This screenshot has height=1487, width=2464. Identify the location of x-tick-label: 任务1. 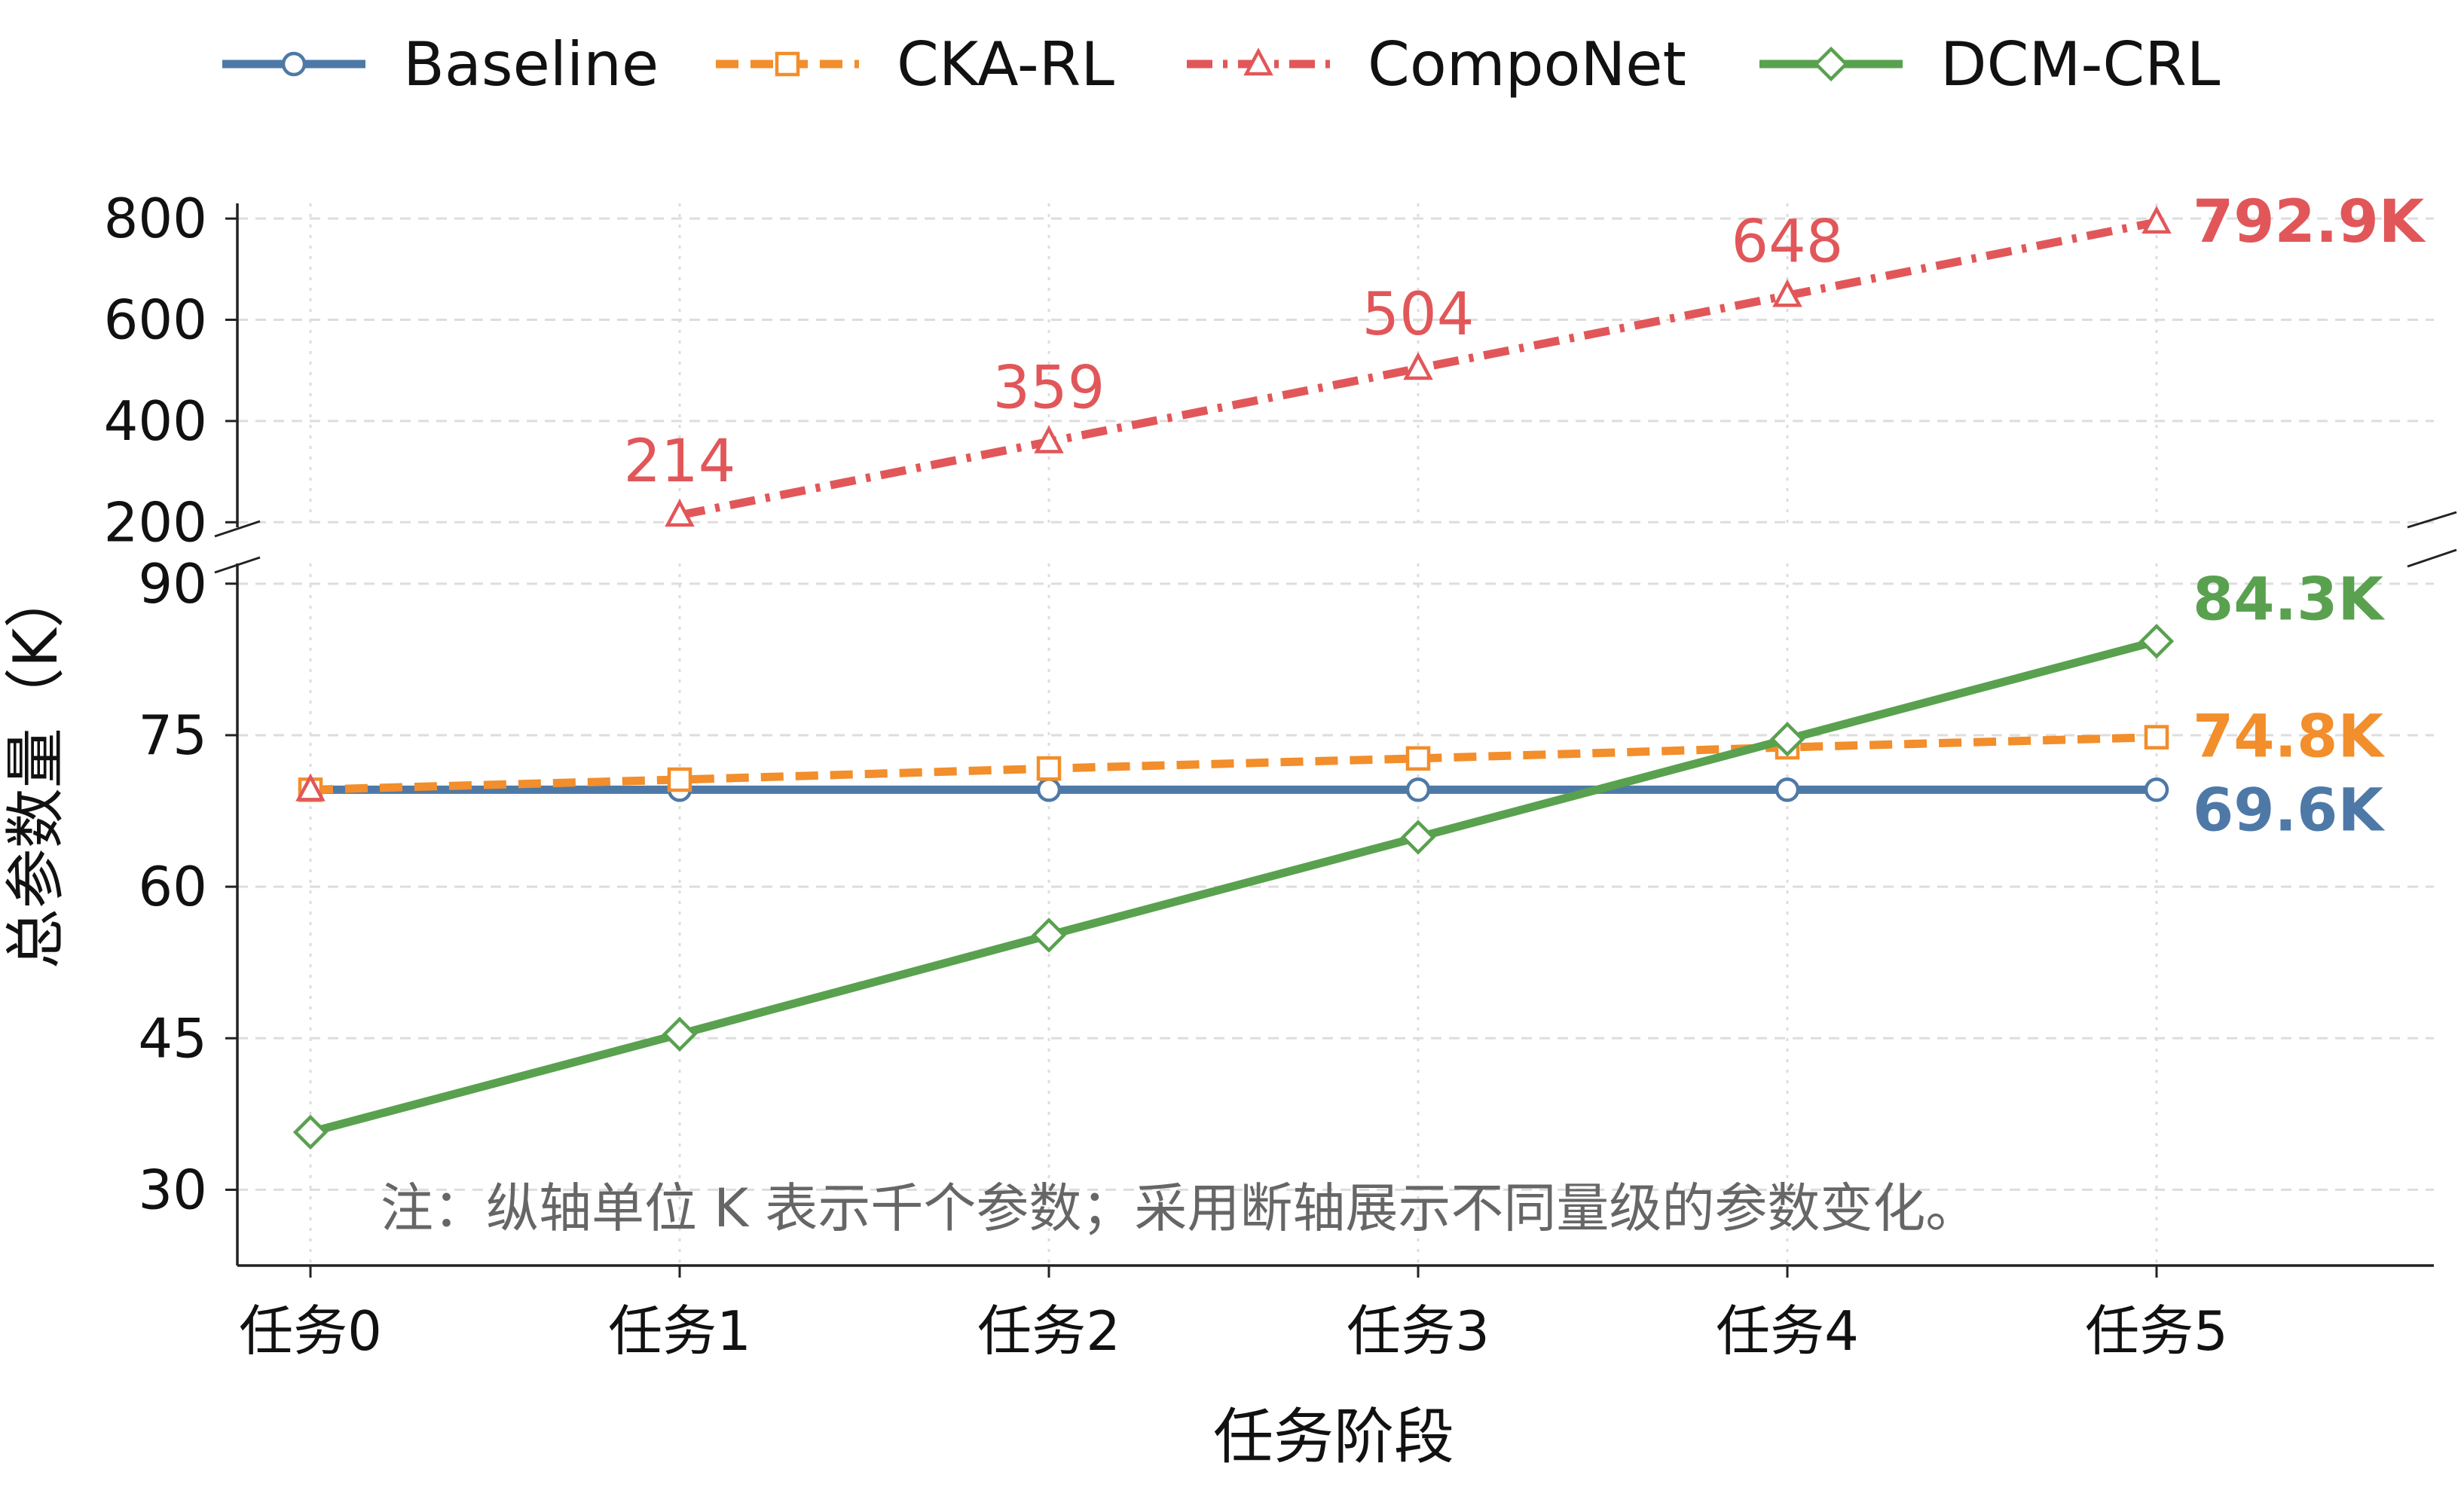
(679, 1331).